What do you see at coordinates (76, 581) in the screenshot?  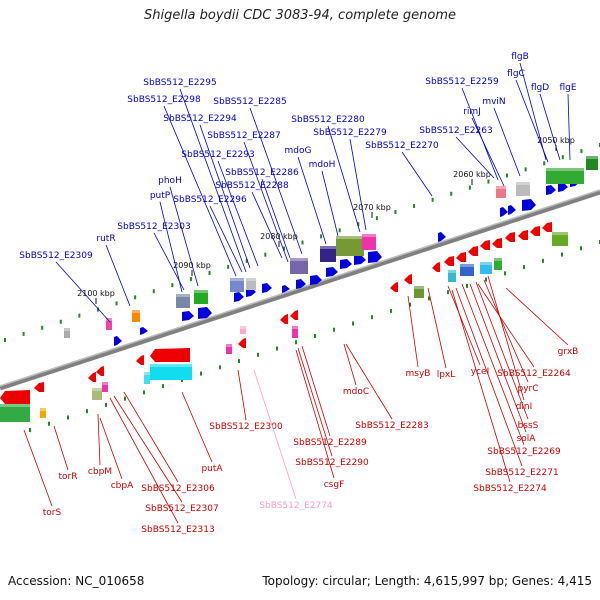 I see `accession-text: Accession: NC_010658` at bounding box center [76, 581].